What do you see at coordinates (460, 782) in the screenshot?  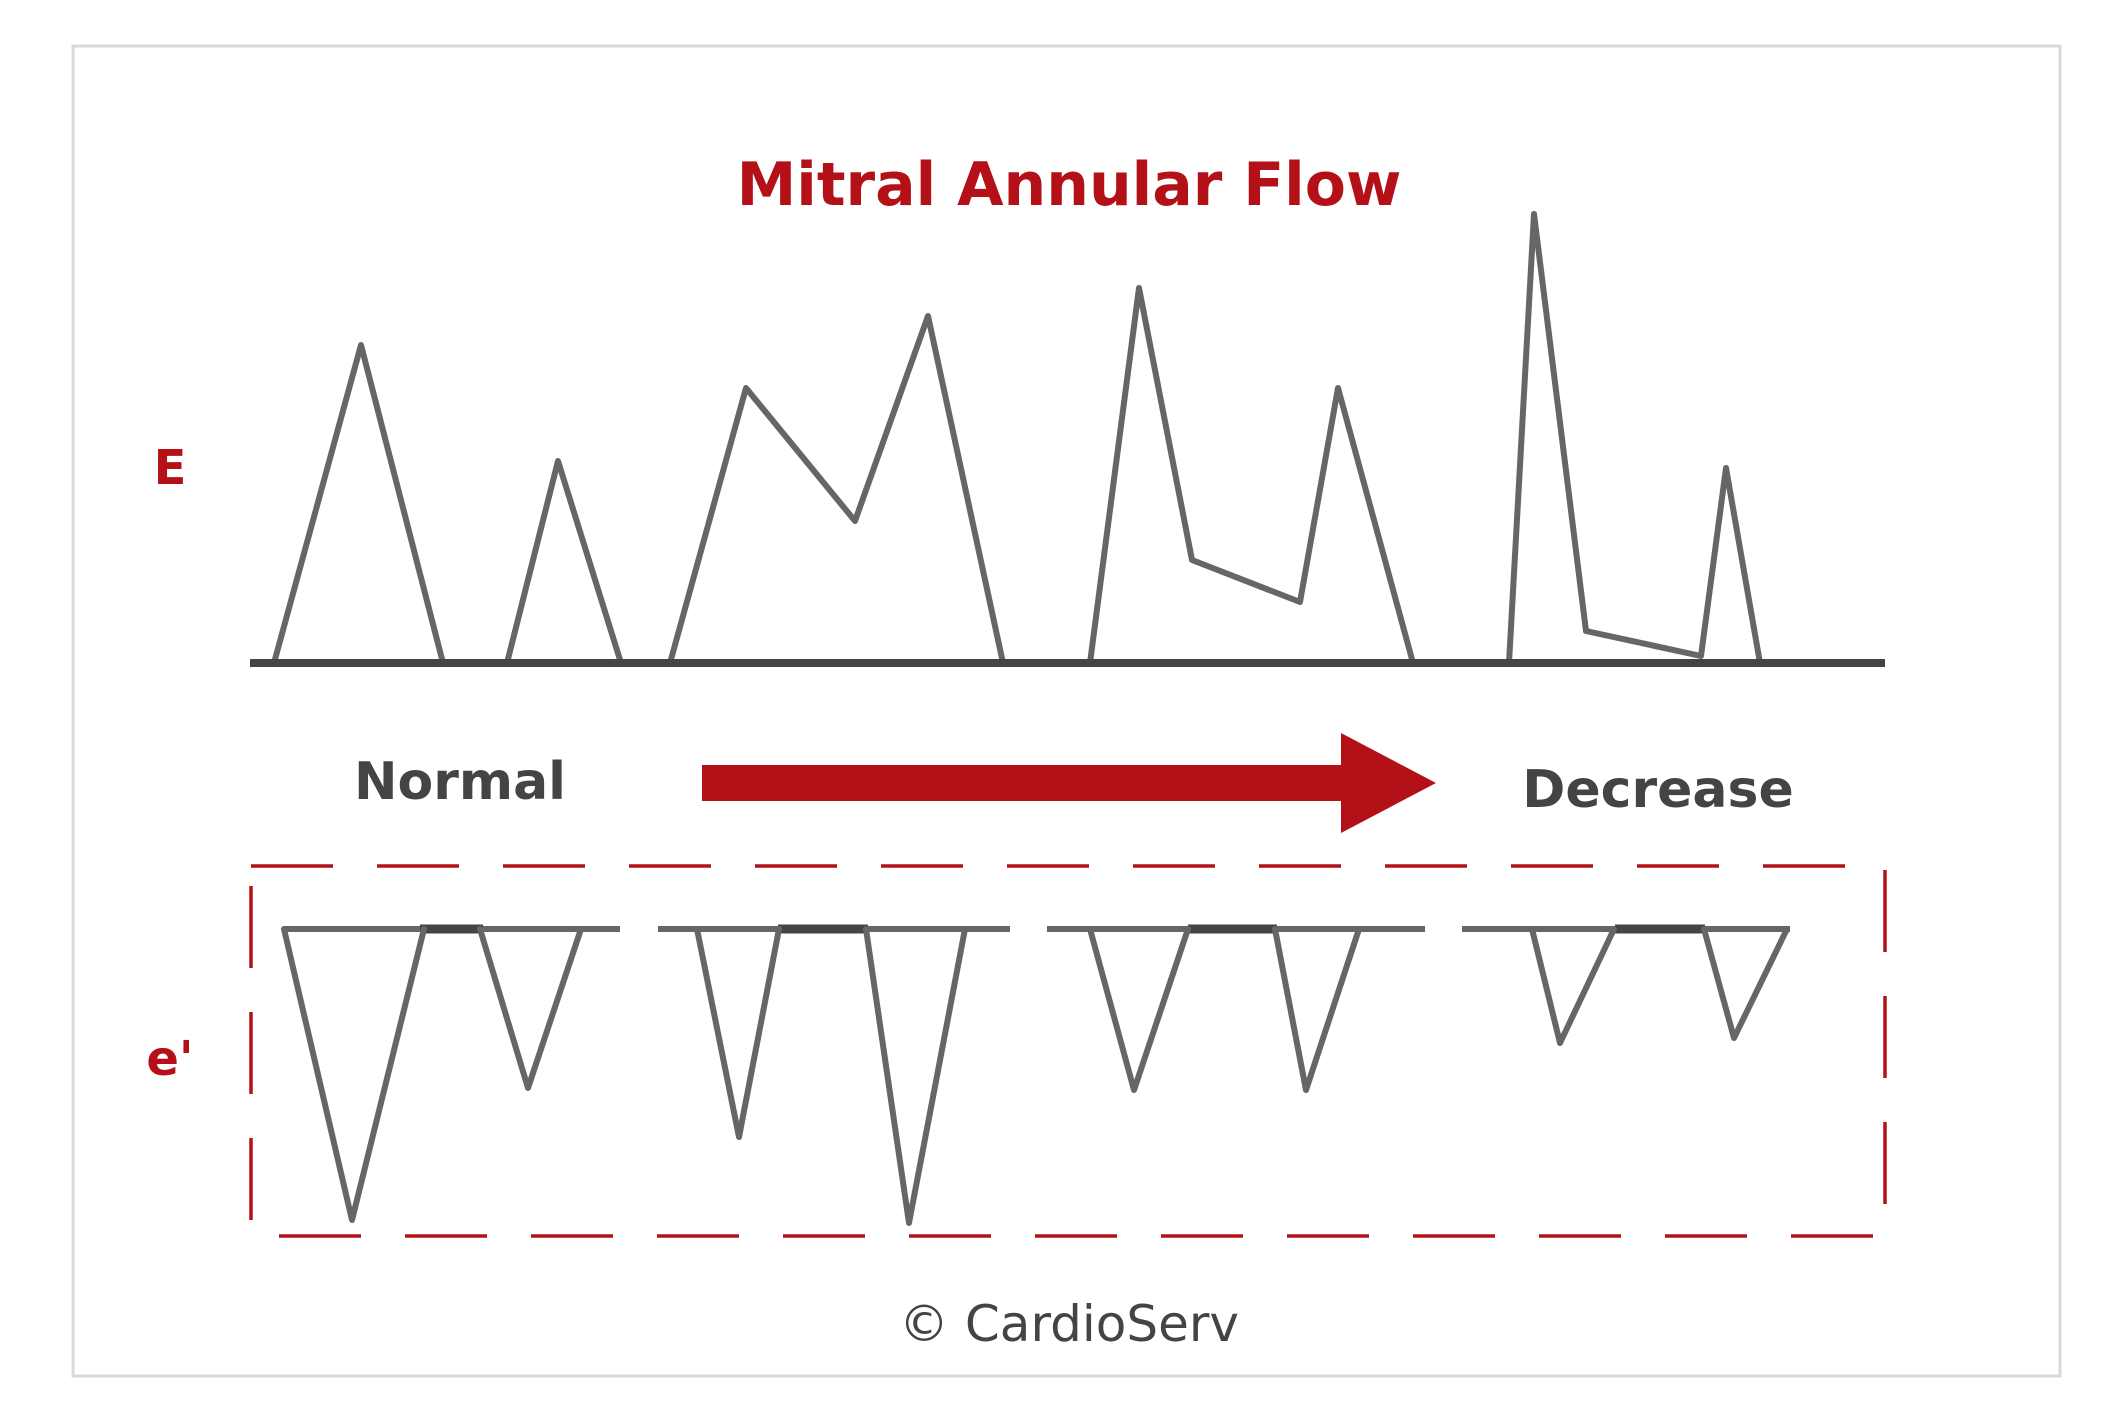 I see `label-normal: Normal` at bounding box center [460, 782].